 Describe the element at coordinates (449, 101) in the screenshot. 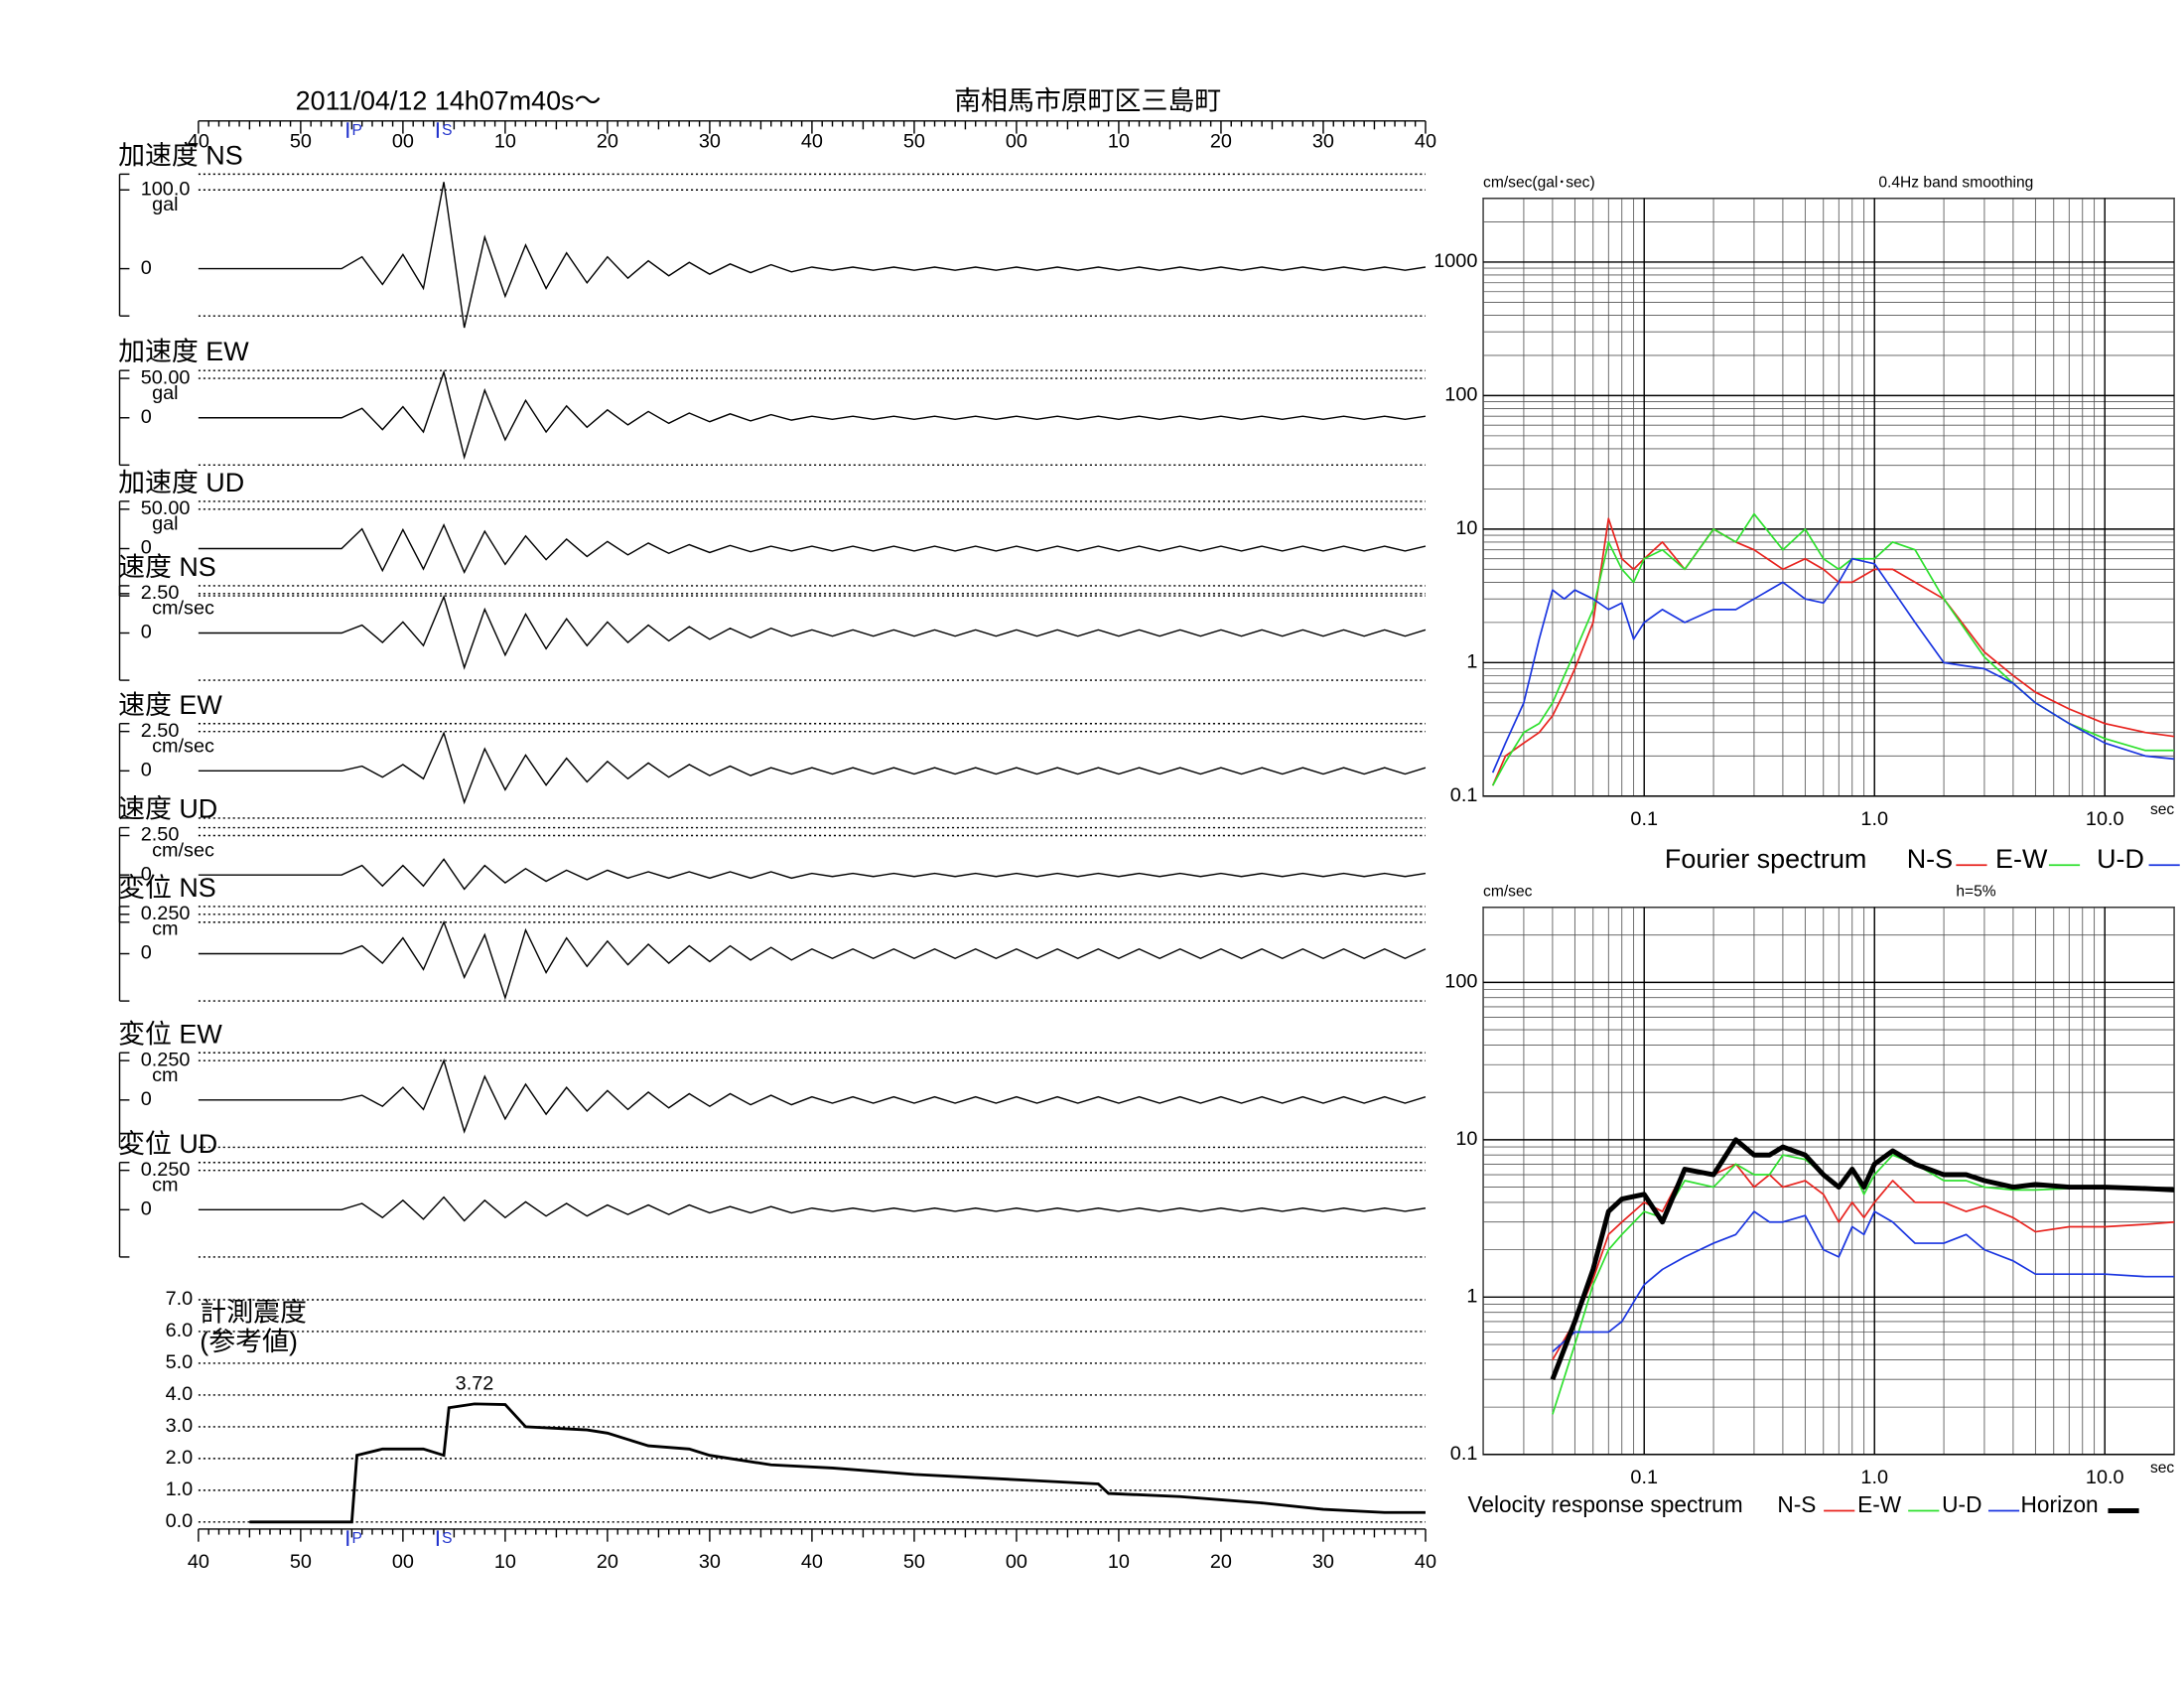

I see `record-time: 2011/04/12 14h07m40s～` at that location.